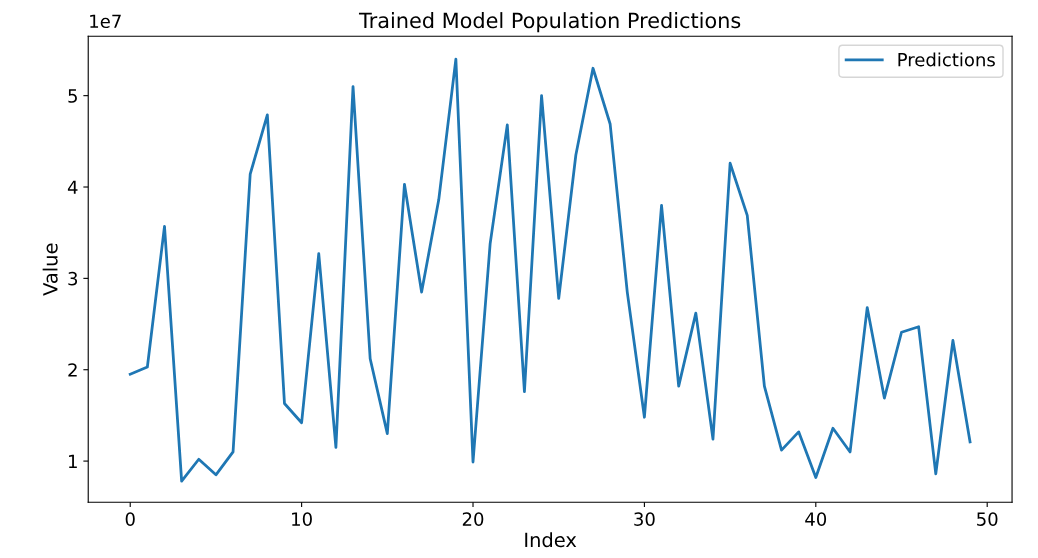  Describe the element at coordinates (644, 519) in the screenshot. I see `x-tick-label: 30` at that location.